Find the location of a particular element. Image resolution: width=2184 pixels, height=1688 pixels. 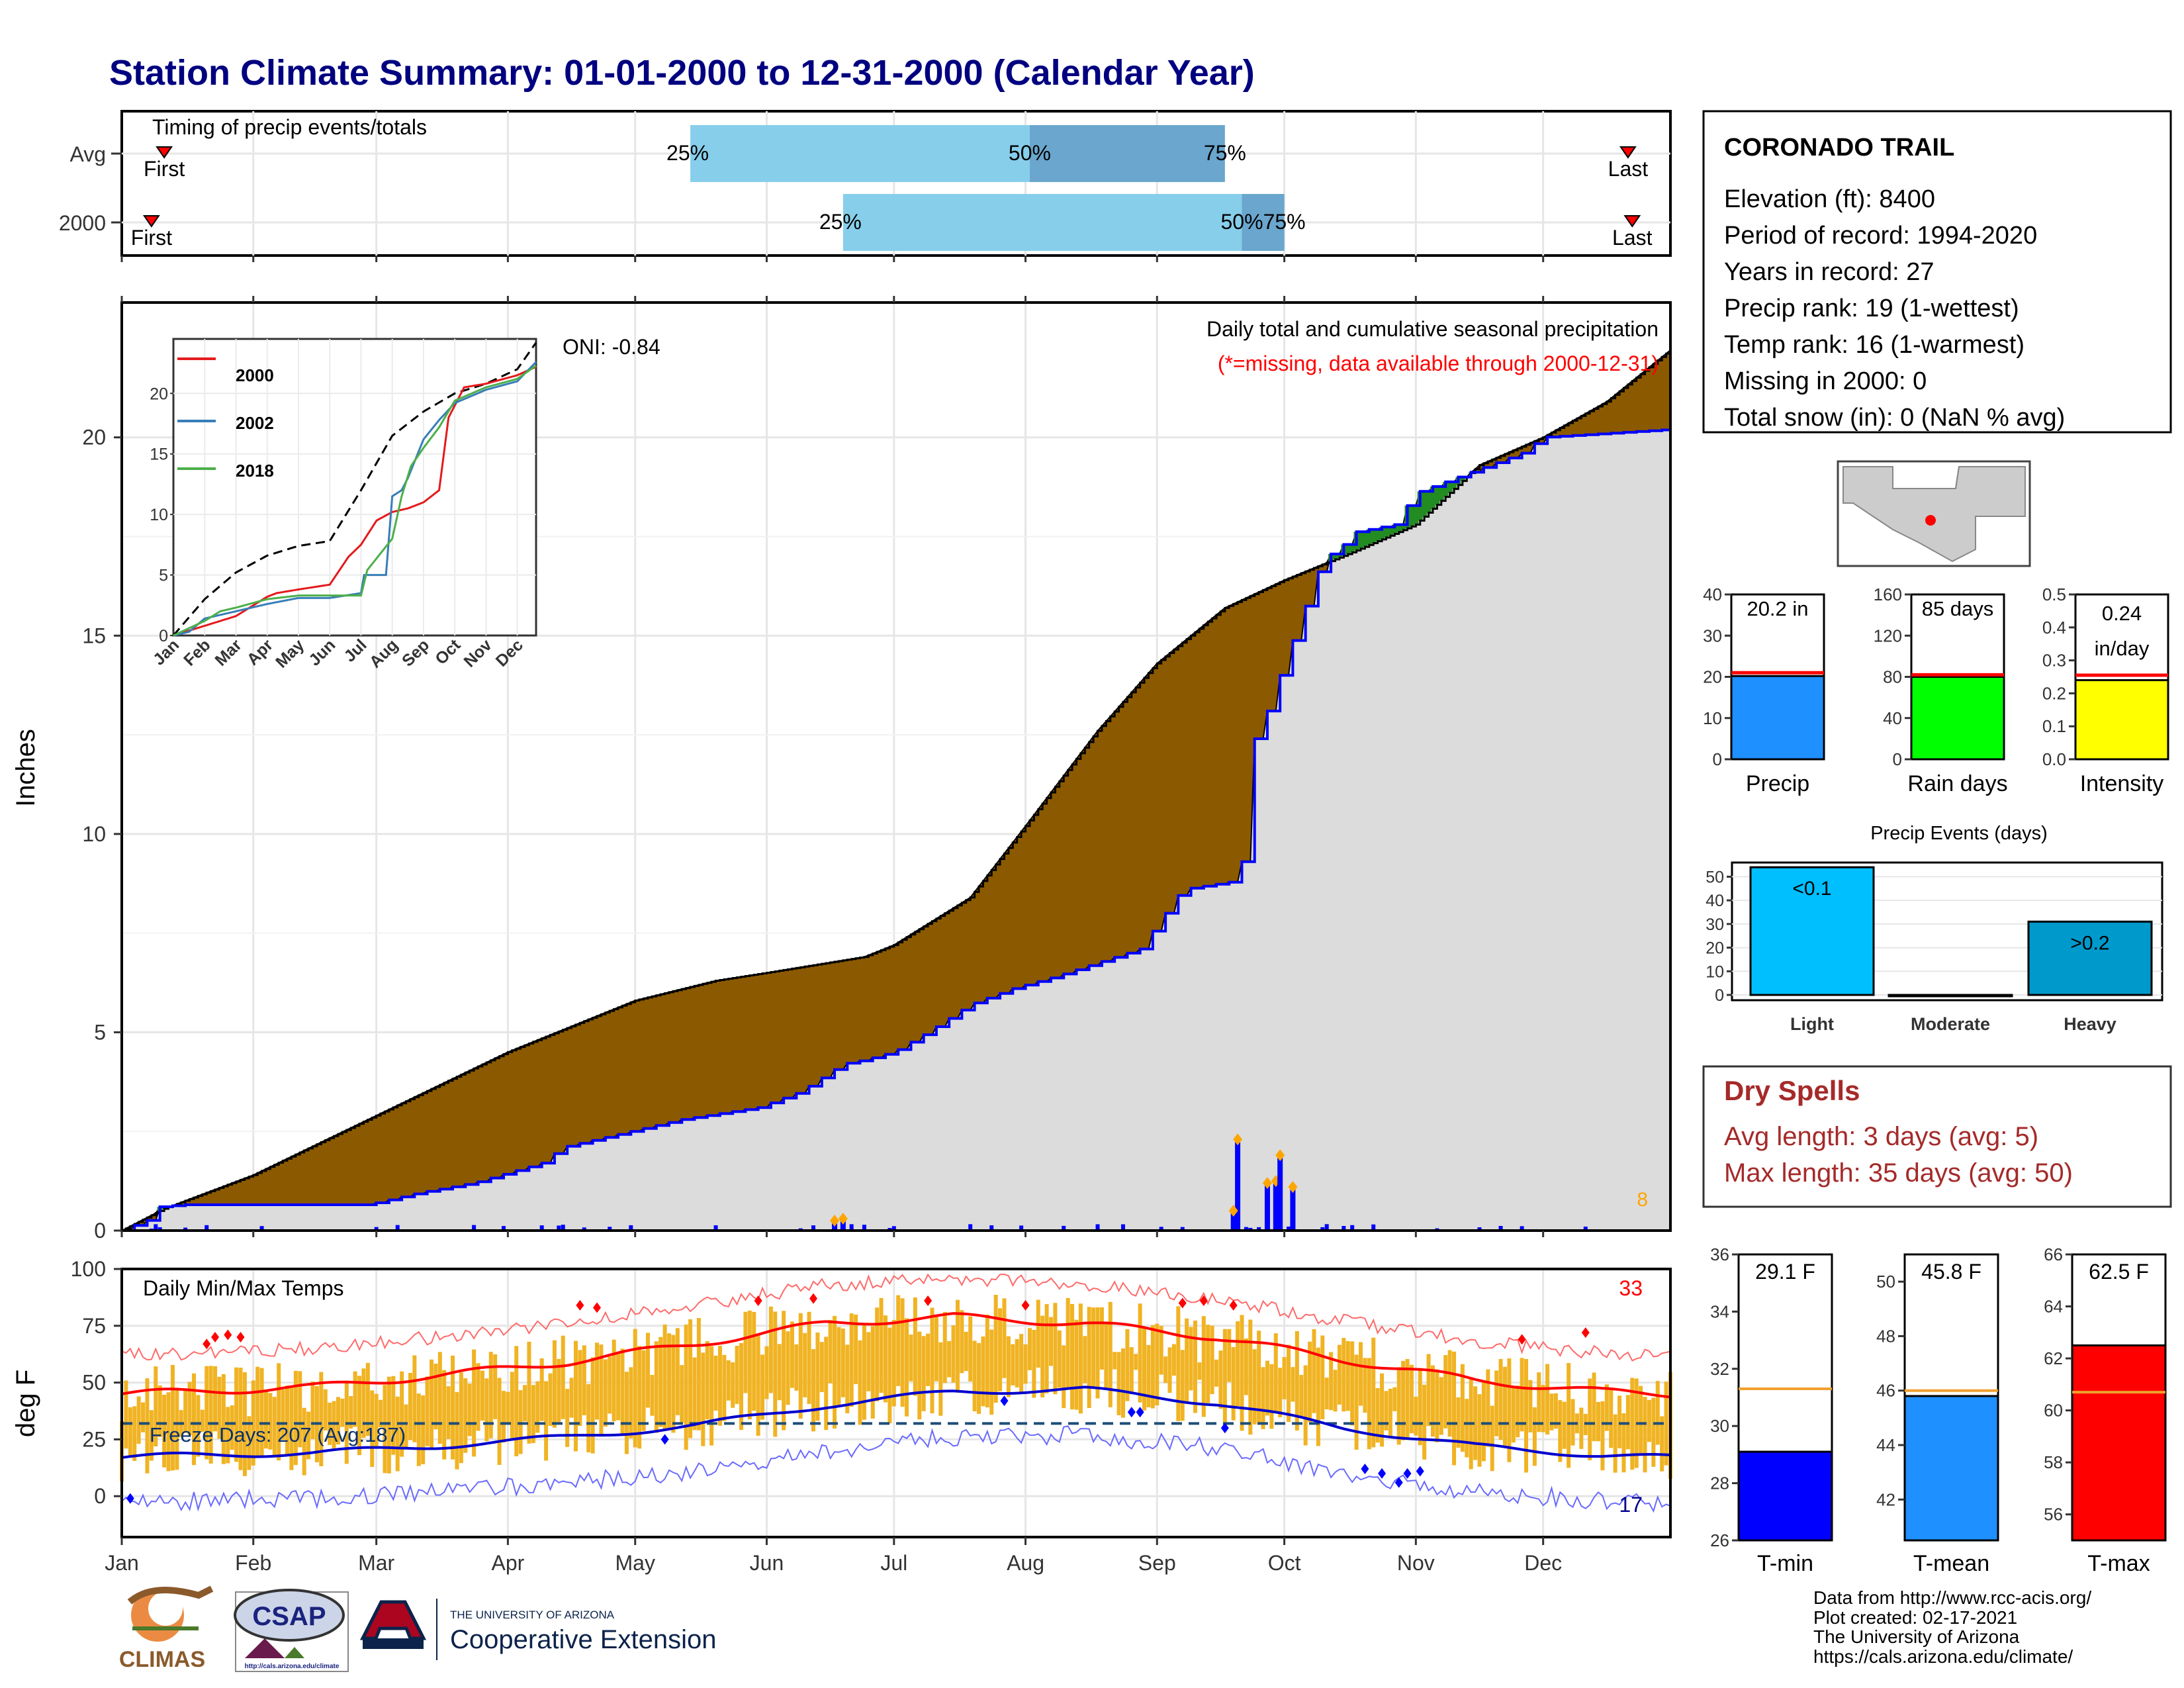

timing-row-label-avg: Avg is located at coordinates (87, 154).